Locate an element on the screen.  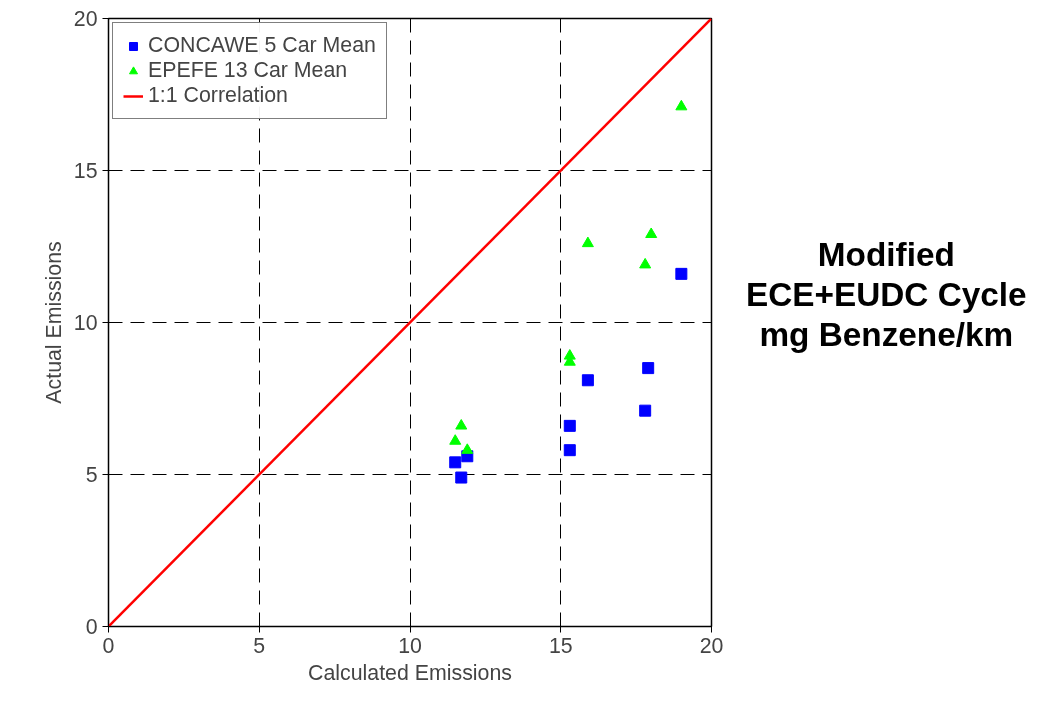
x-tick-label: 0 is located at coordinates (108, 645).